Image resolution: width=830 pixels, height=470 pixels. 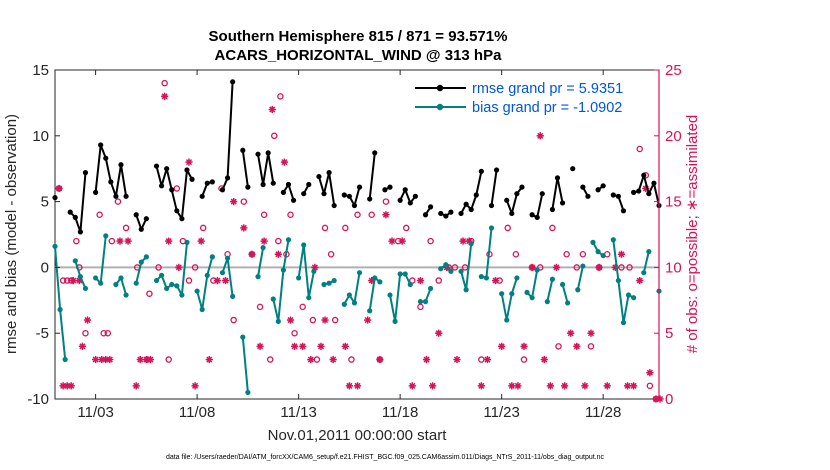 I want to click on x-tick-label: 11/23, so click(x=501, y=412).